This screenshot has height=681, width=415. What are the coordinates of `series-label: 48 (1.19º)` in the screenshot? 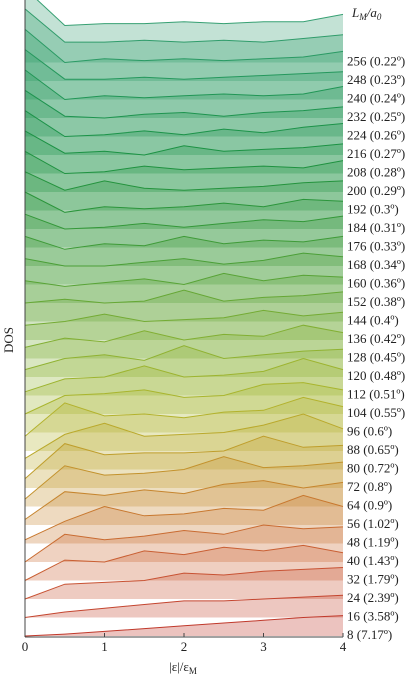 It's located at (373, 541).